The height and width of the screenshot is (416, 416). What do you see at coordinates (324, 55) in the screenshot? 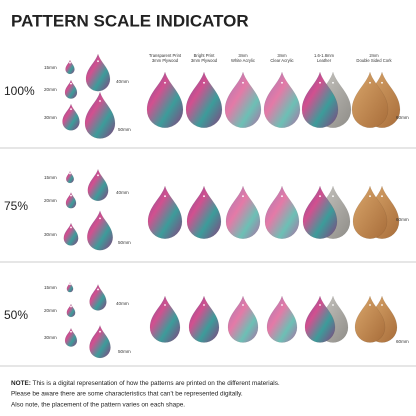
I see `column-header: 1.6-1.8mm` at bounding box center [324, 55].